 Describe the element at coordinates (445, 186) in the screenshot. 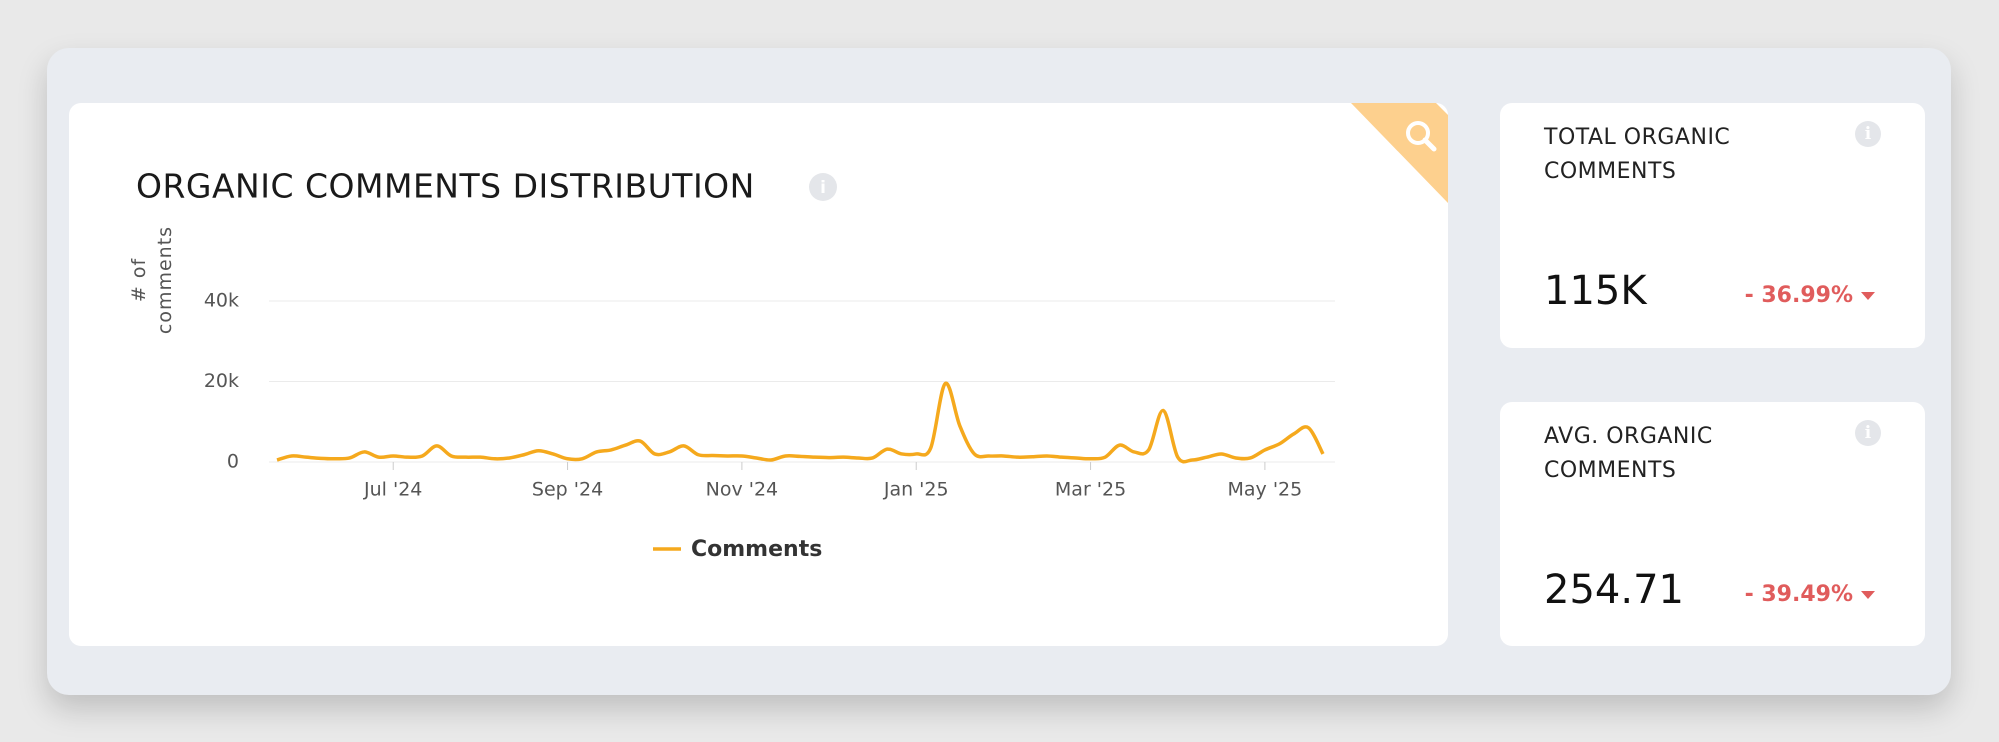

I see `chart-title: ORGANIC COMMENTS DISTRIBUTION` at that location.